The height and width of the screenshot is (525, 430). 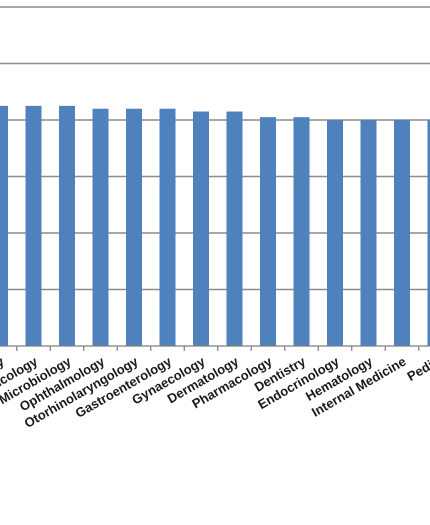 I want to click on x-axis, so click(x=215, y=348).